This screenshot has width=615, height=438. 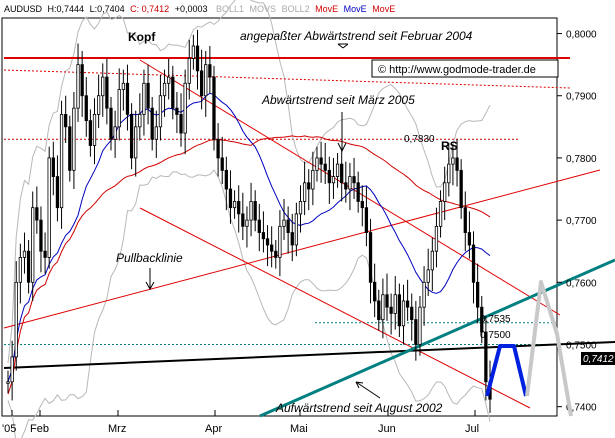 I want to click on y-tick-label: 0,7700, so click(x=581, y=221).